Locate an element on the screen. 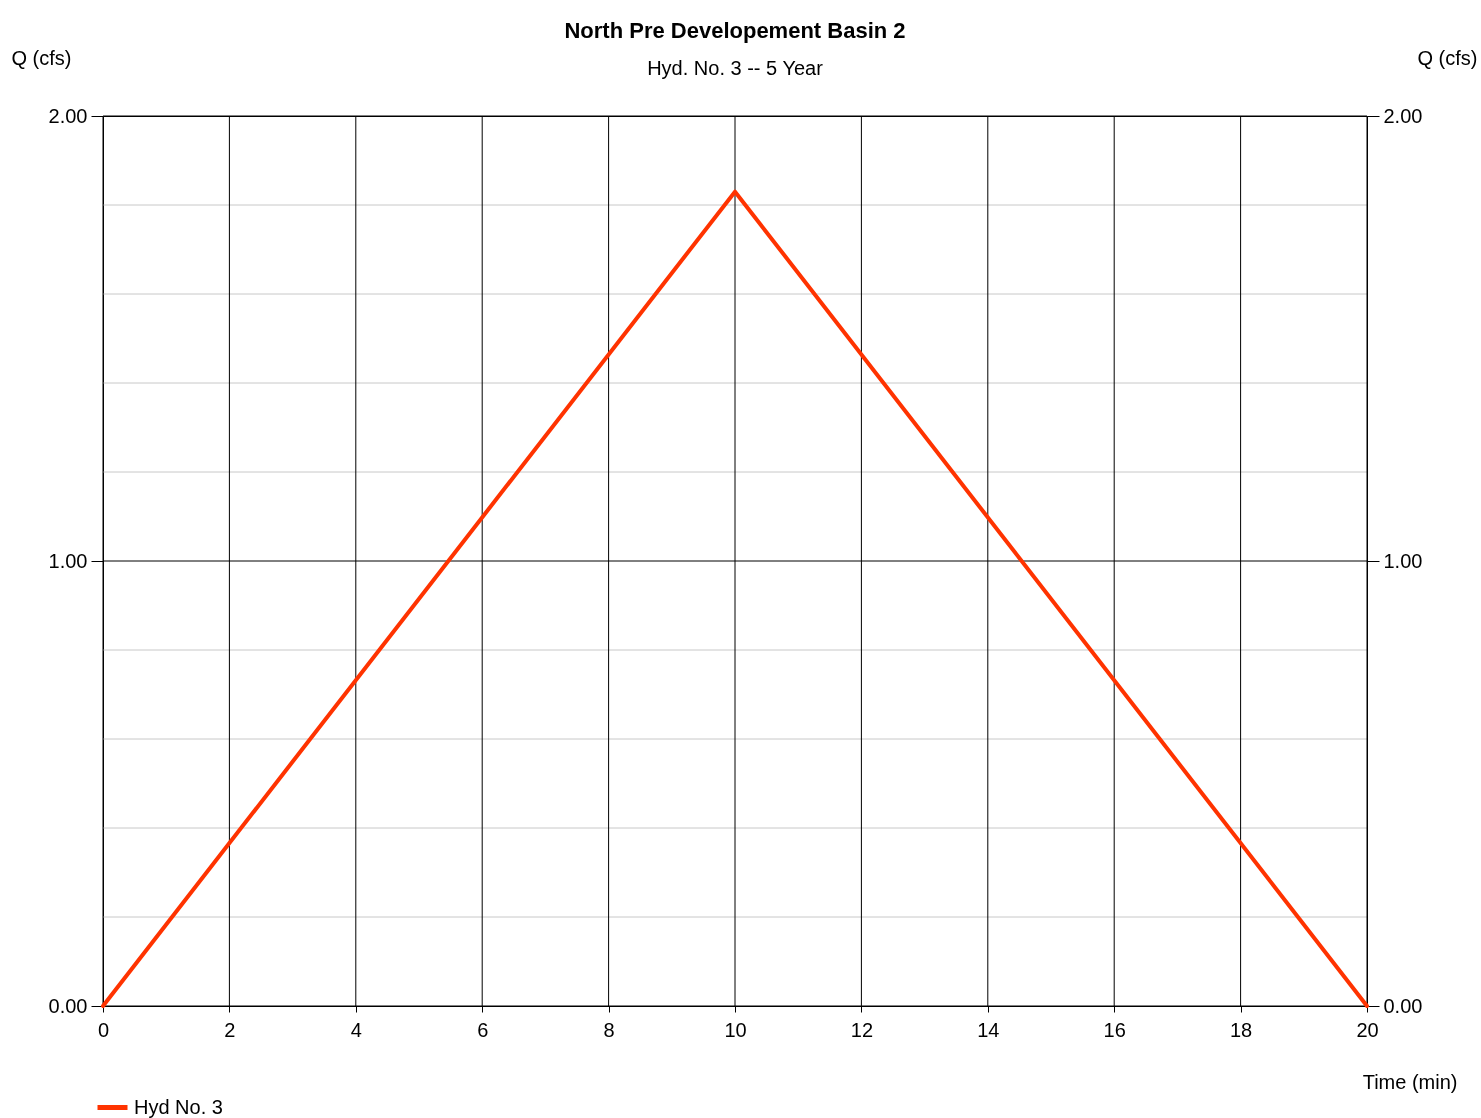  legend-label: Hyd No. 3 is located at coordinates (178, 1106).